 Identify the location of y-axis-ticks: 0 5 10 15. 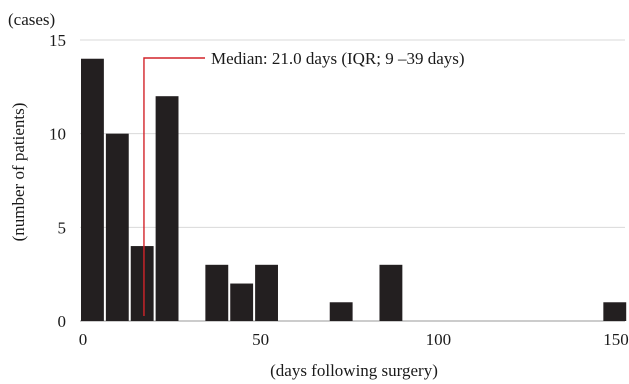
(57, 181).